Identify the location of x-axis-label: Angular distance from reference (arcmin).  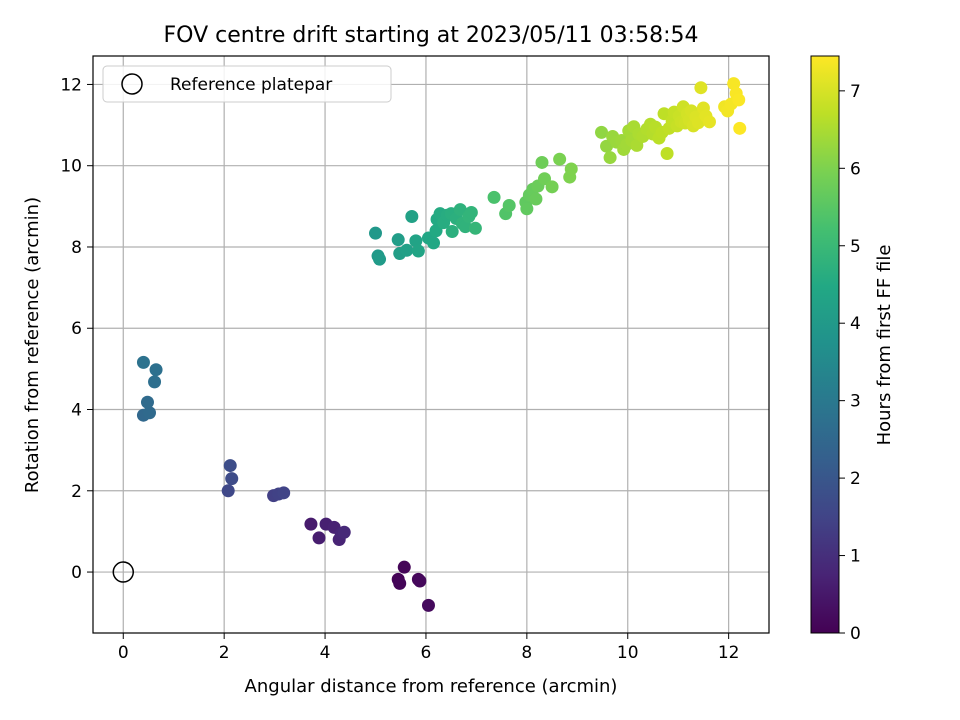
(431, 686).